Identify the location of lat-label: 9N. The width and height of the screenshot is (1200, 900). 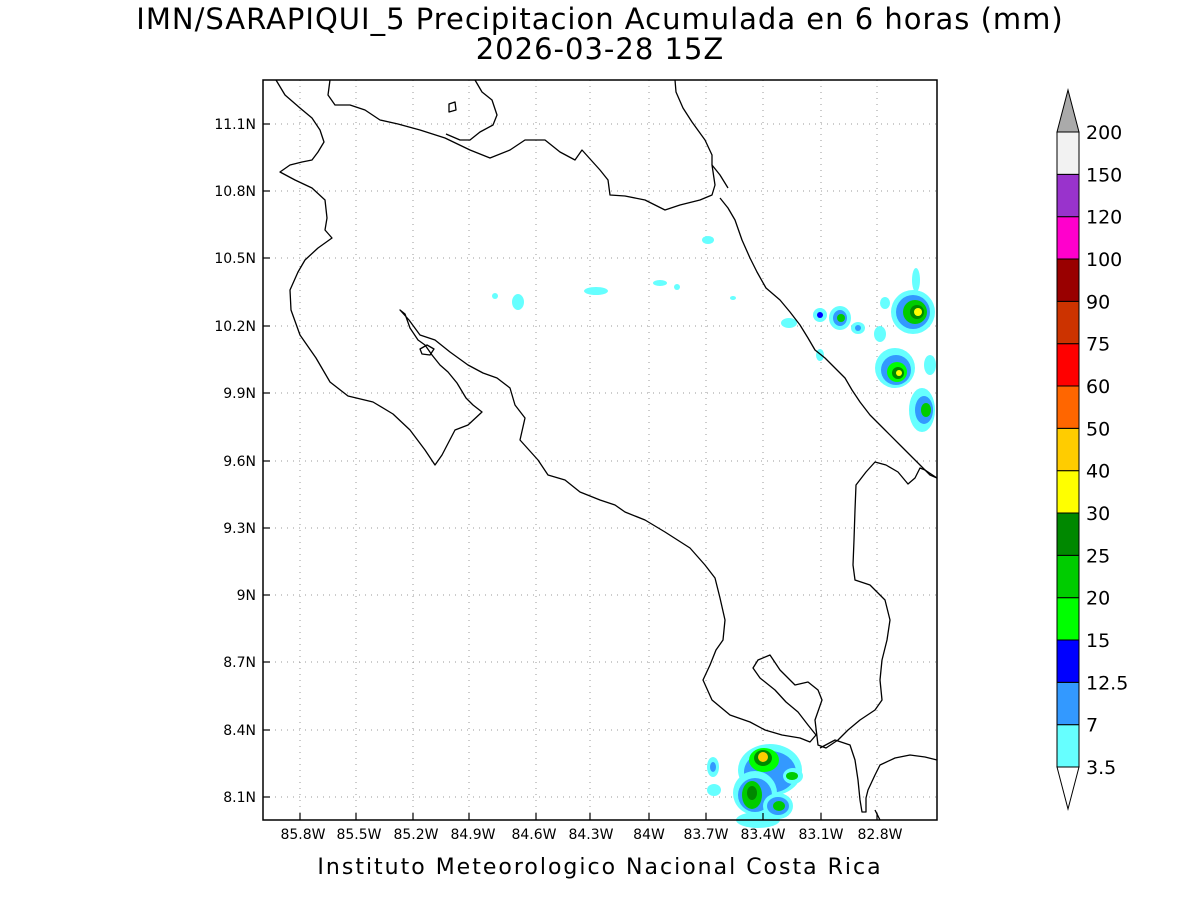
(246, 596).